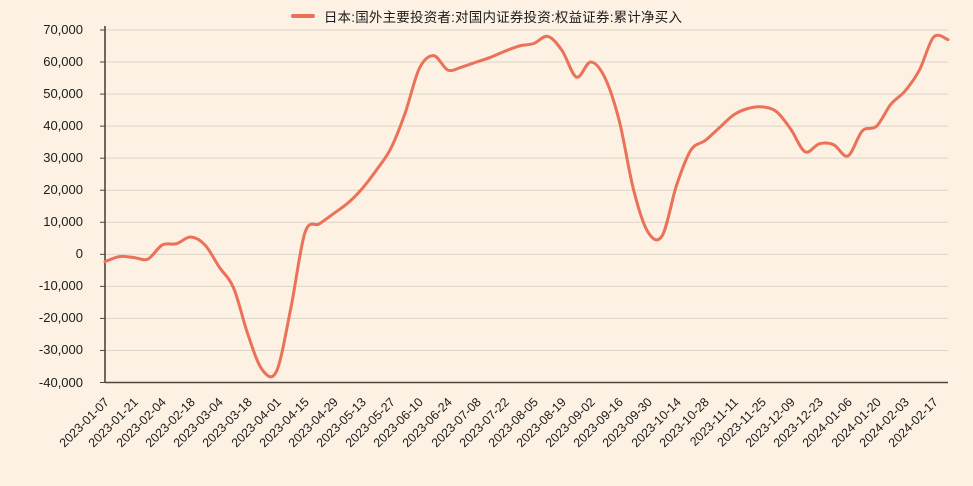 The image size is (973, 486). What do you see at coordinates (79, 254) in the screenshot?
I see `y-axis-label: 0` at bounding box center [79, 254].